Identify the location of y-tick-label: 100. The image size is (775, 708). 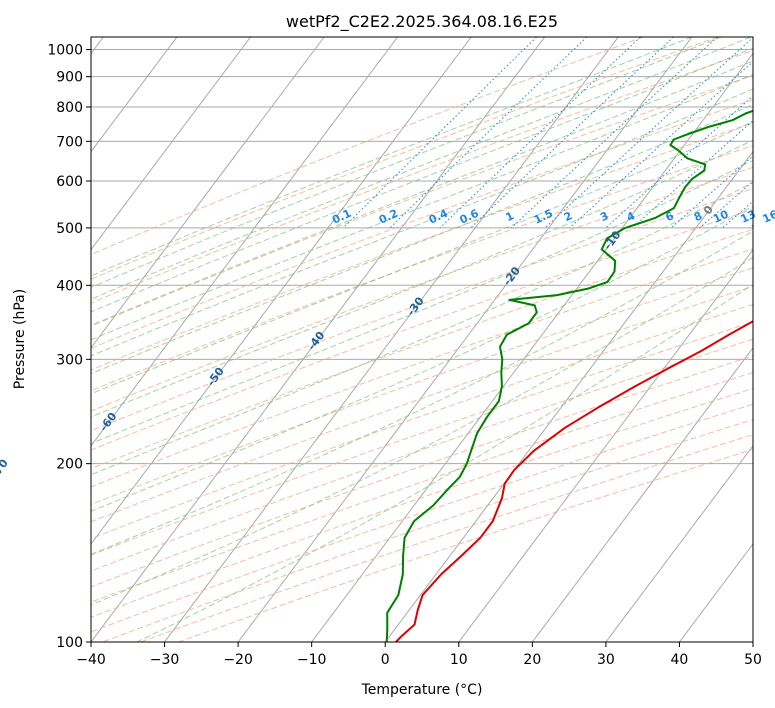
(69, 643).